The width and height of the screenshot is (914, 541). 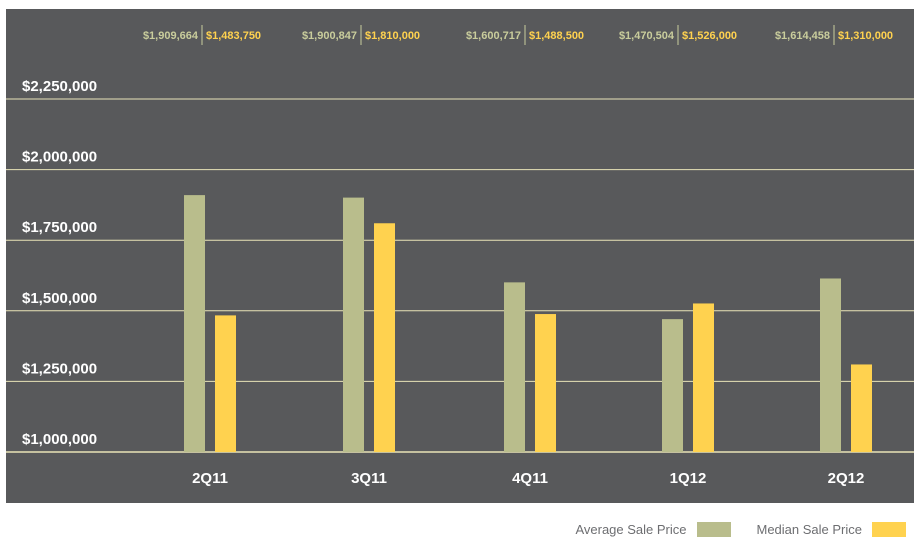 What do you see at coordinates (59, 157) in the screenshot?
I see `y-tick-label: $2,000,000` at bounding box center [59, 157].